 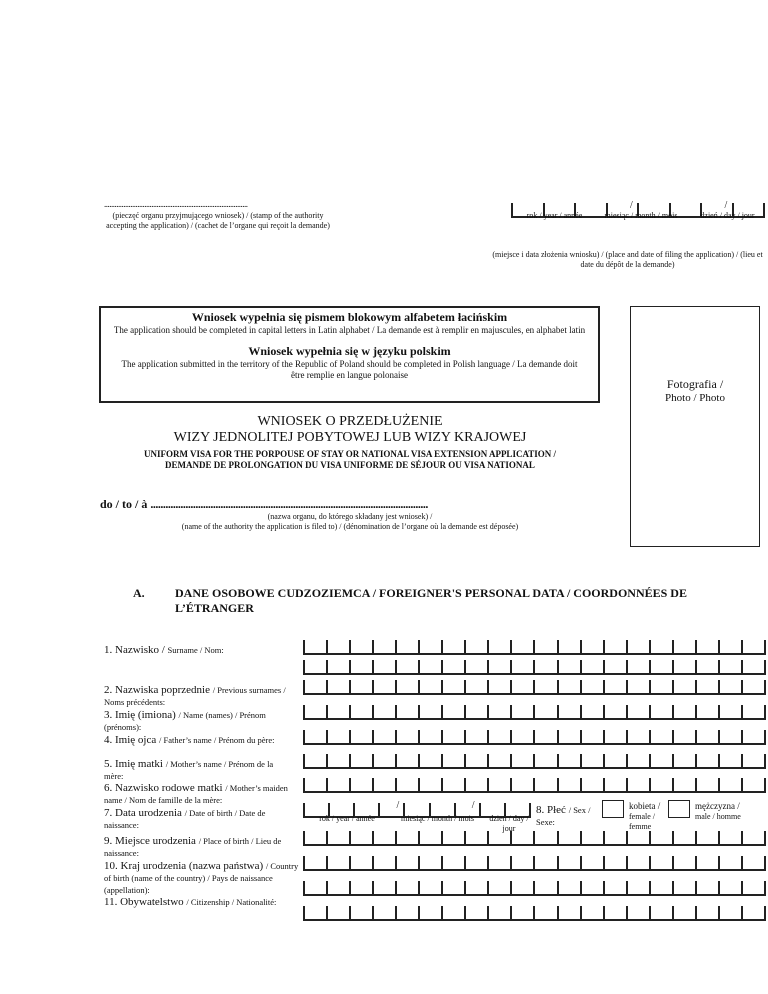 What do you see at coordinates (613, 809) in the screenshot?
I see `sex-female-checkbox` at bounding box center [613, 809].